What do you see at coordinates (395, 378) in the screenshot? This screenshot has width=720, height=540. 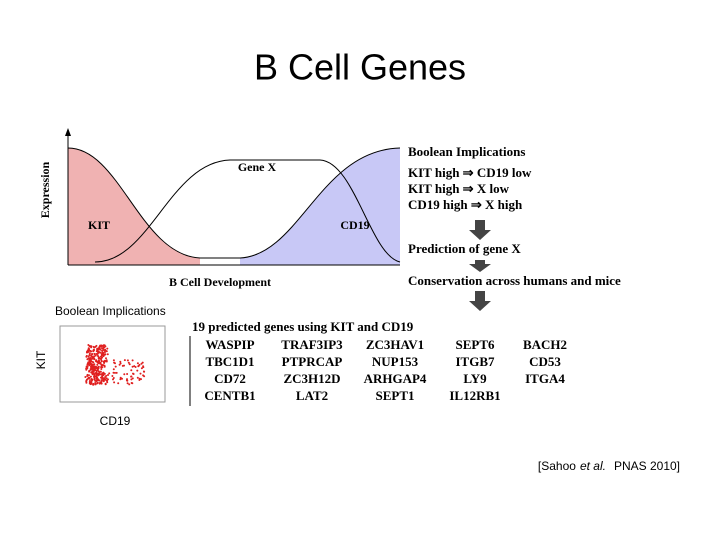 I see `gene-cell: ARHGAP4` at bounding box center [395, 378].